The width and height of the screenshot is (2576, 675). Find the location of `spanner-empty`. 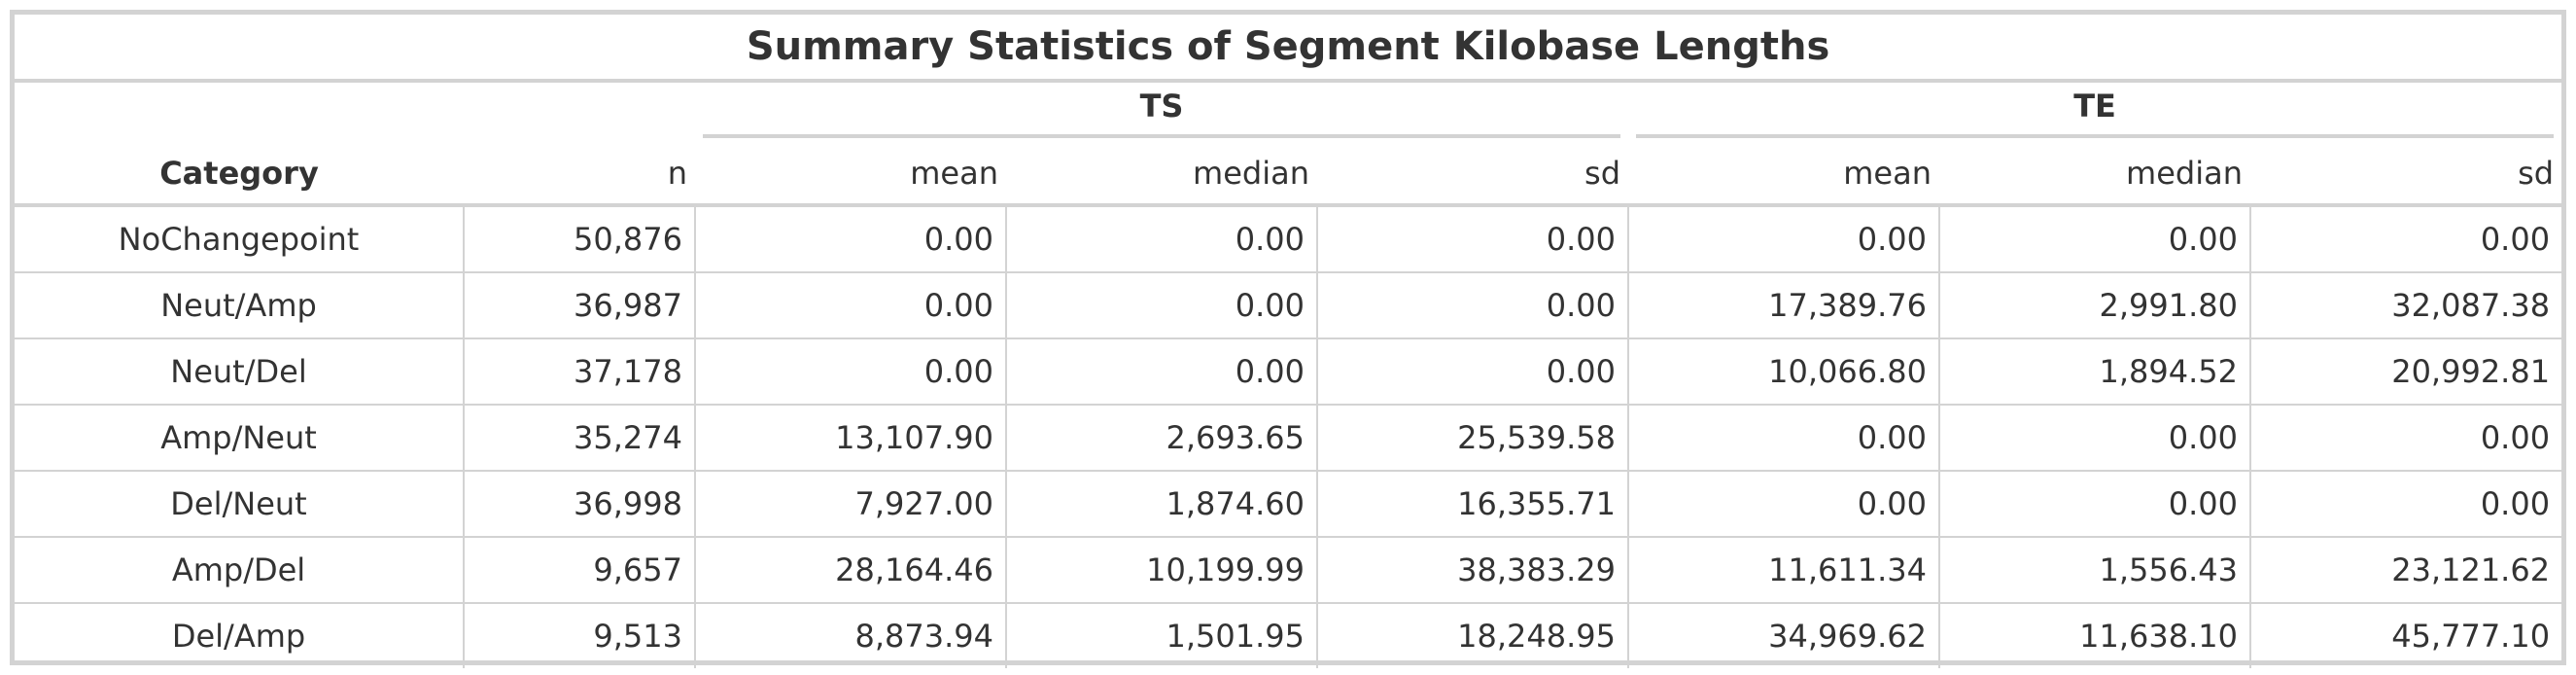

spanner-empty is located at coordinates (355, 112).